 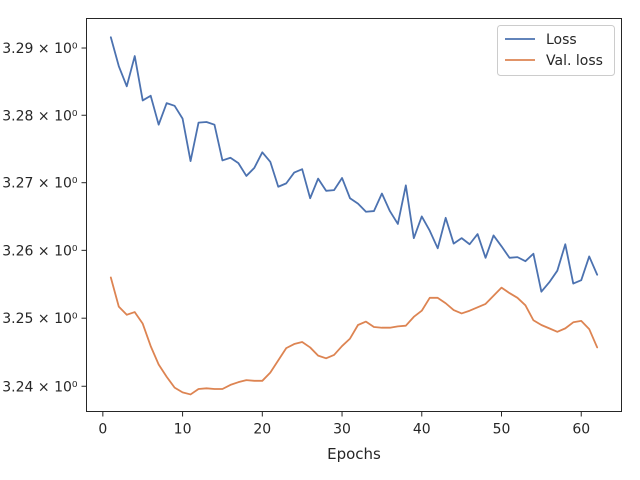 What do you see at coordinates (561, 40) in the screenshot?
I see `legend-label-loss: Loss` at bounding box center [561, 40].